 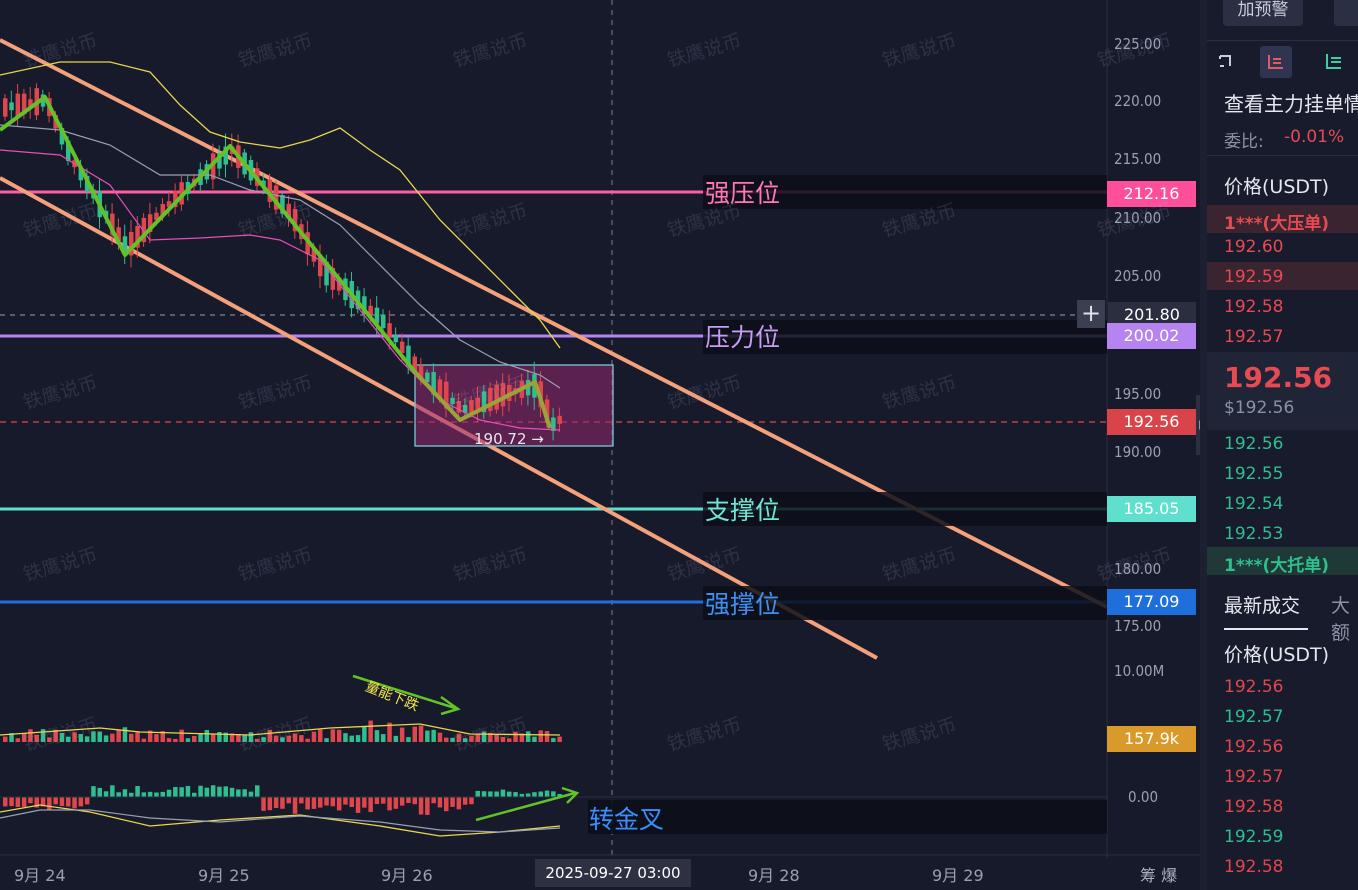 I want to click on bid-price: 192.56, so click(x=1254, y=444).